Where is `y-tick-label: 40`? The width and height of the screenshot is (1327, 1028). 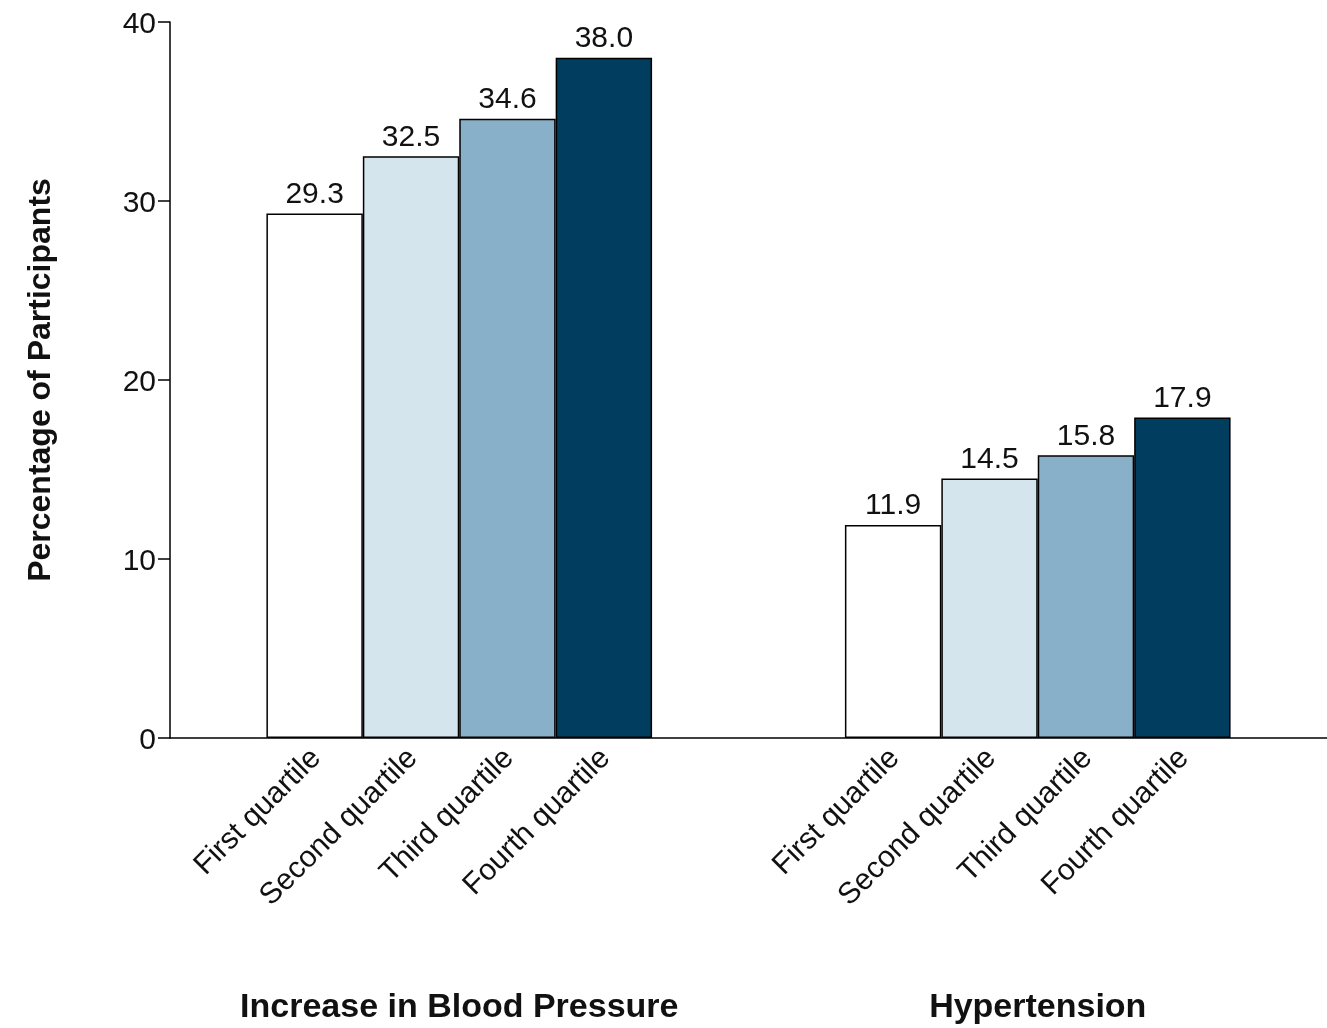
y-tick-label: 40 is located at coordinates (139, 22).